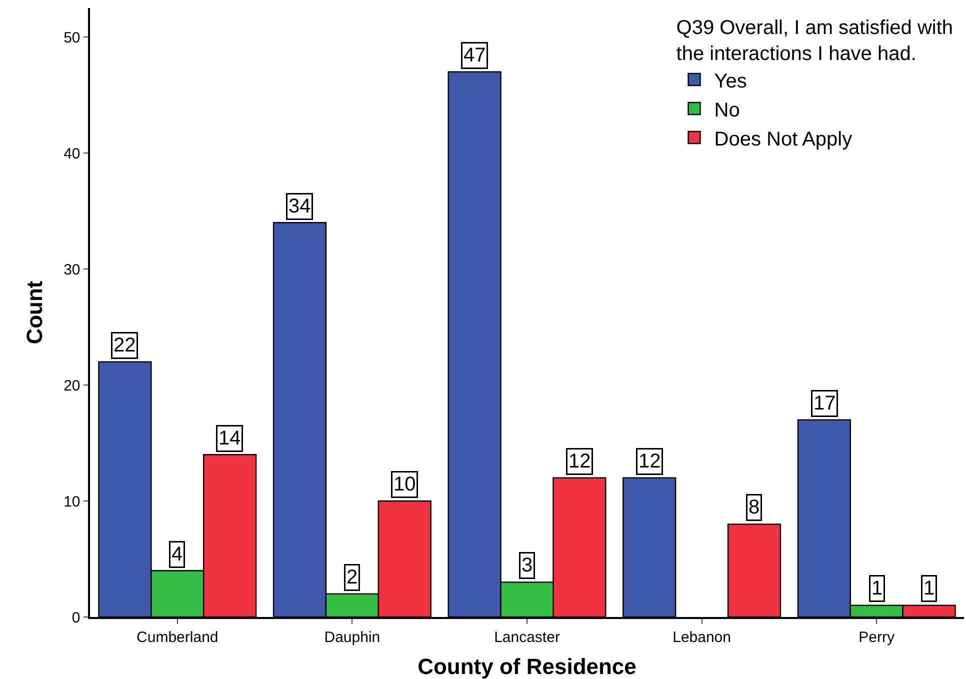 The width and height of the screenshot is (966, 679). Describe the element at coordinates (815, 41) in the screenshot. I see `legend-title: Q39 Overall, I am satisfied with the interactions I have had.` at that location.